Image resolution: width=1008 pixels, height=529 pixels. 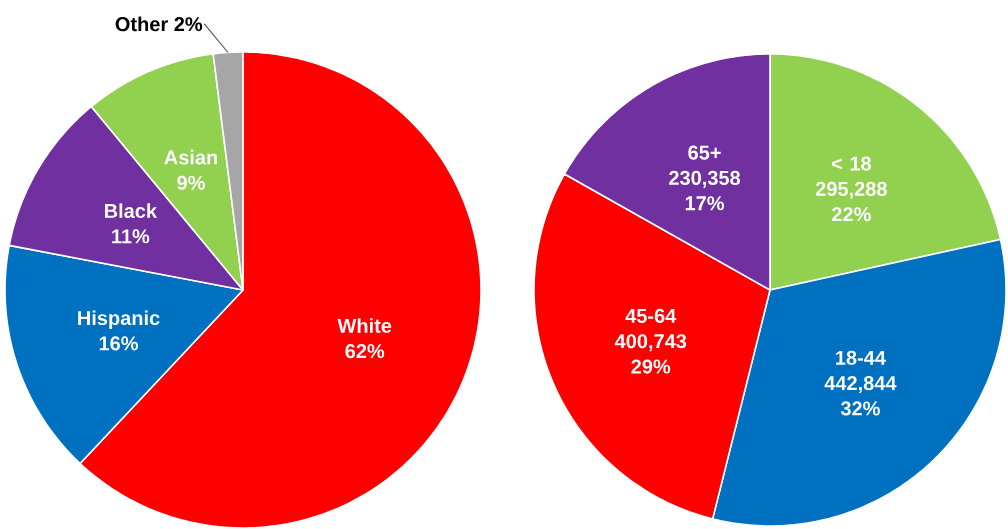 What do you see at coordinates (191, 182) in the screenshot?
I see `data-label: 9%` at bounding box center [191, 182].